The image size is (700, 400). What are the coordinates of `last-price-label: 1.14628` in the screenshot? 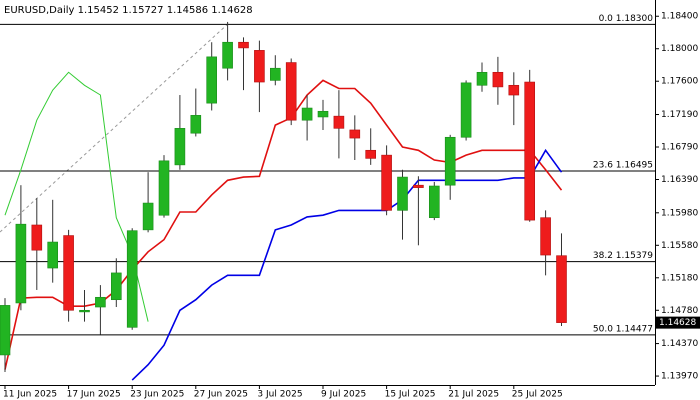 It's located at (677, 323).